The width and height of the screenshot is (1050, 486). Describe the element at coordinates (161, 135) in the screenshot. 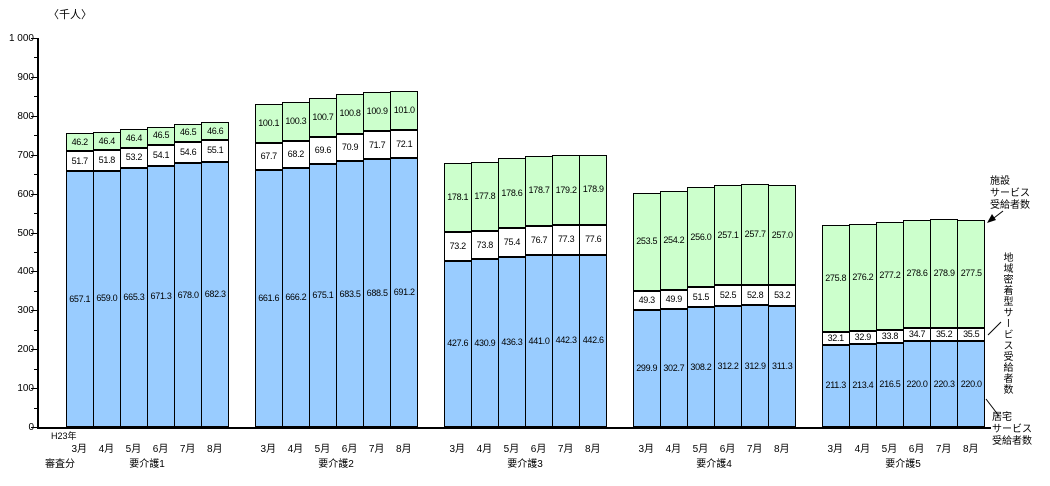

I see `bar-segment-facility: 46.5` at that location.